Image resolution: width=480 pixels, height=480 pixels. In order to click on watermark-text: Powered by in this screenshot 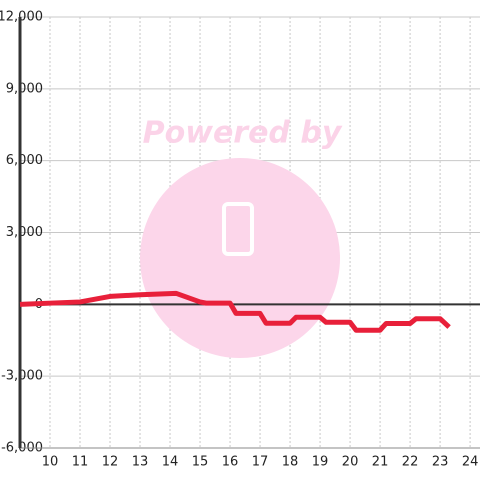, I will do `click(243, 133)`.